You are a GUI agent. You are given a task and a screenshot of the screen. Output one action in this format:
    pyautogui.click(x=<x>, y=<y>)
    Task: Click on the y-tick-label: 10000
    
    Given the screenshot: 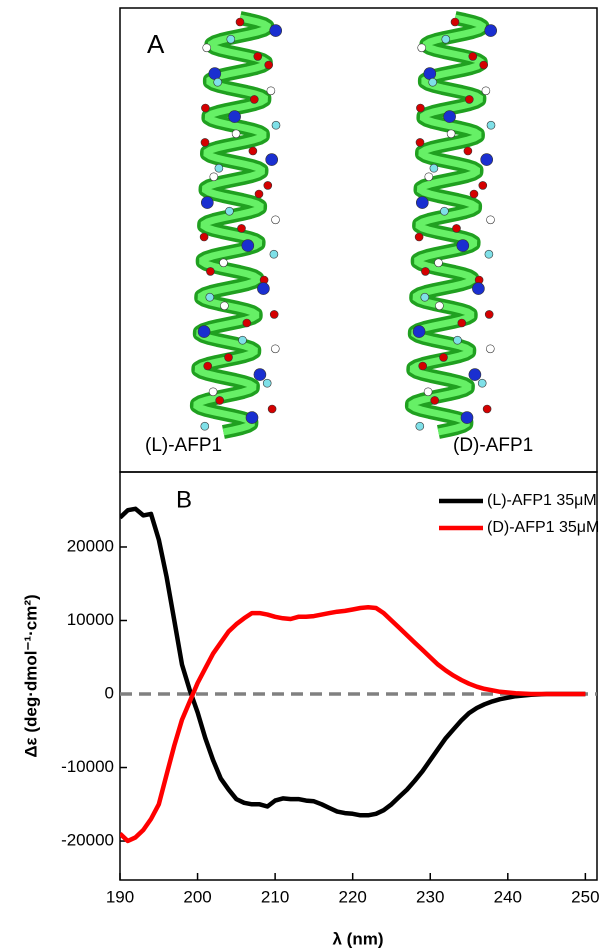 What is the action you would take?
    pyautogui.click(x=90, y=619)
    